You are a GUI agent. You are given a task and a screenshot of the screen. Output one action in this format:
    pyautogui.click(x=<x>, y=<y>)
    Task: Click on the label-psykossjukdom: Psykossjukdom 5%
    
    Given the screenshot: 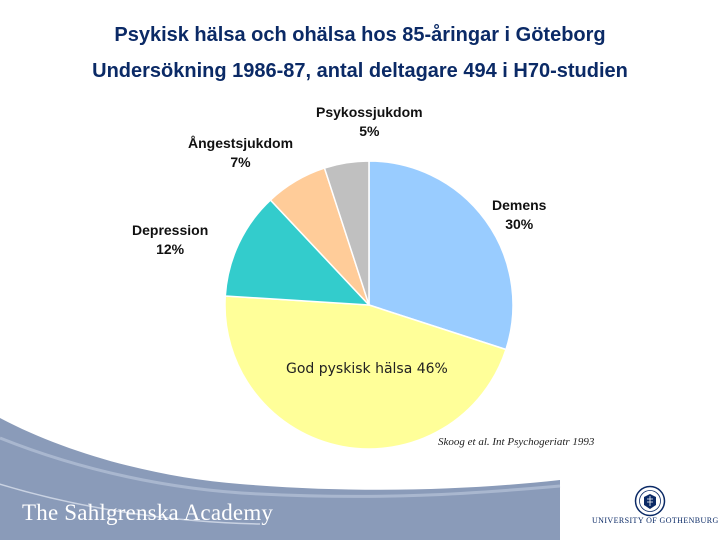 What is the action you would take?
    pyautogui.click(x=369, y=122)
    